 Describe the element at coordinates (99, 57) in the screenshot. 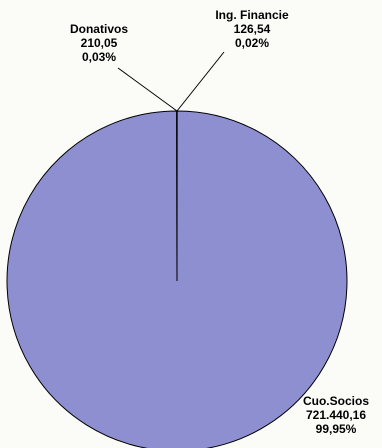

I see `slice-percent: 0,03%` at that location.